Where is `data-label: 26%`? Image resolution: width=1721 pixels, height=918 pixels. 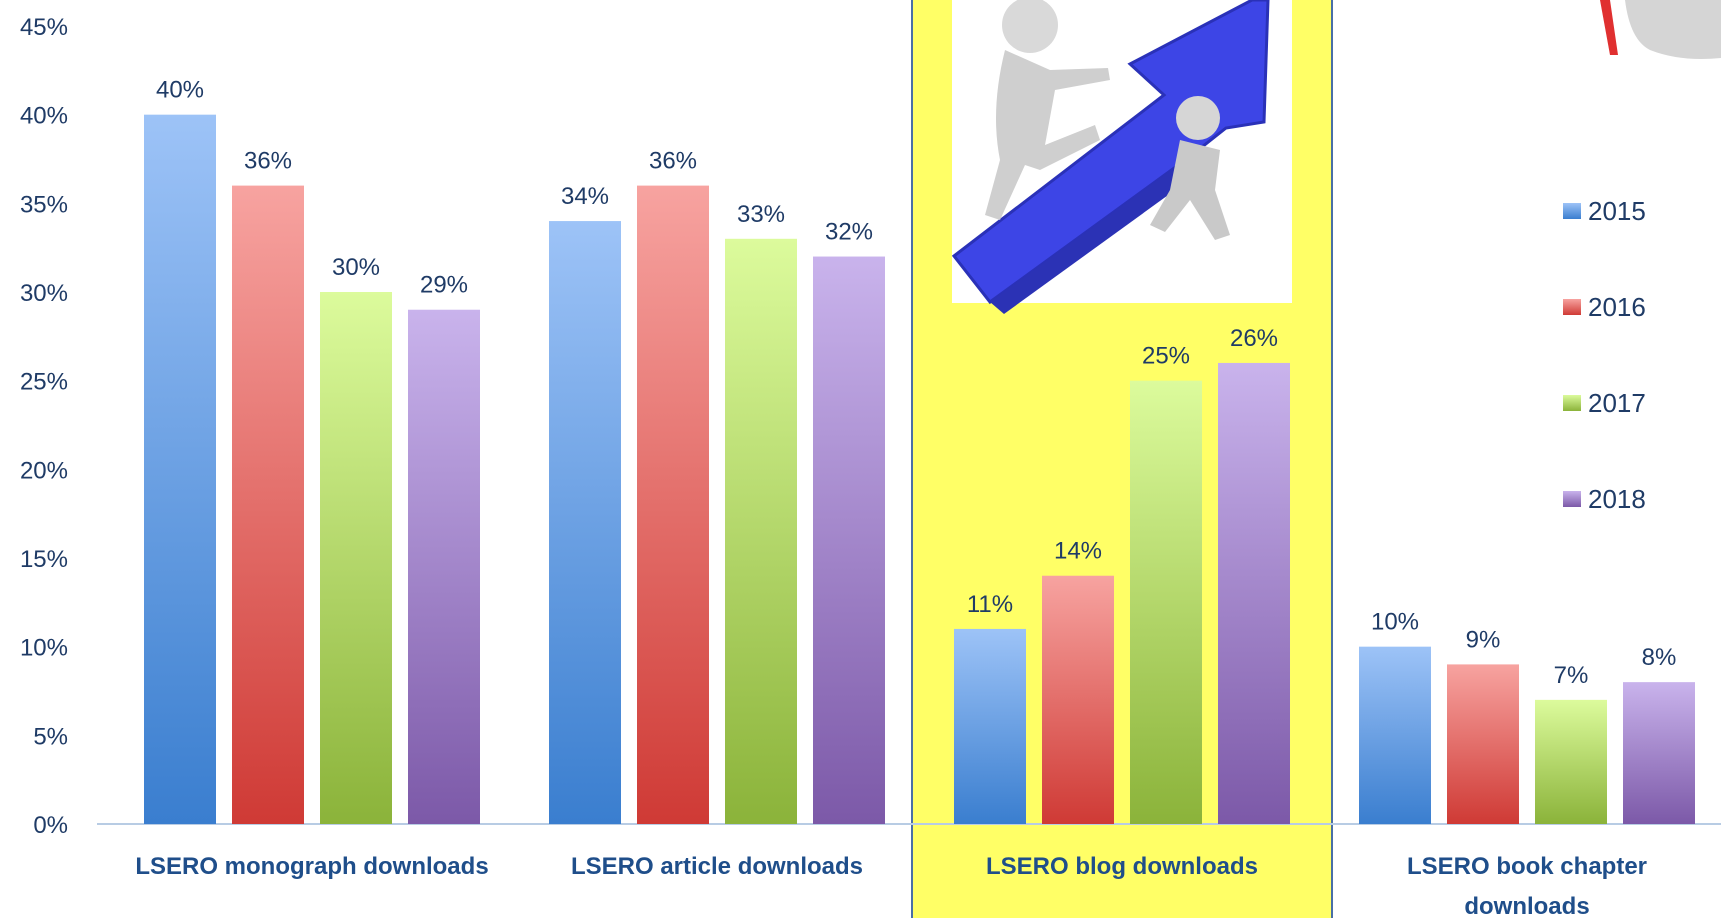
data-label: 26% is located at coordinates (1254, 338).